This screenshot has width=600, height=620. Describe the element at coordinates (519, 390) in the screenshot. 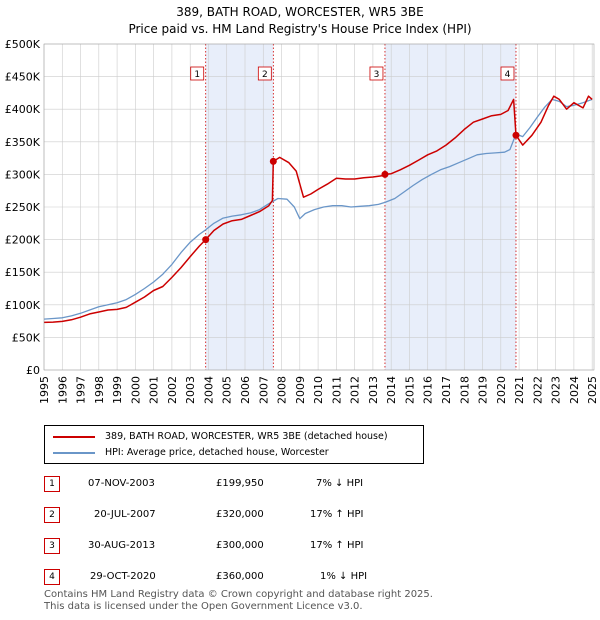

I see `x-tick-label: 2021` at that location.